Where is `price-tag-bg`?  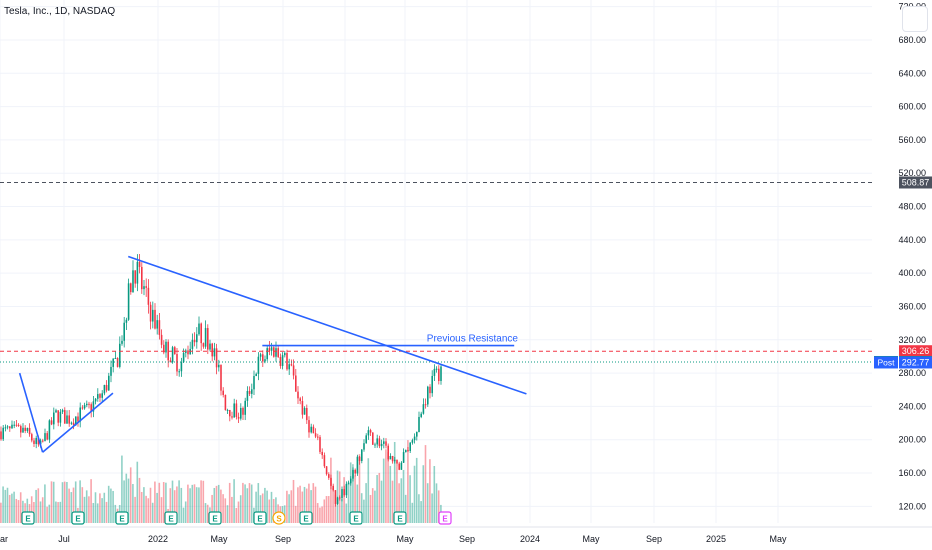 price-tag-bg is located at coordinates (915, 351).